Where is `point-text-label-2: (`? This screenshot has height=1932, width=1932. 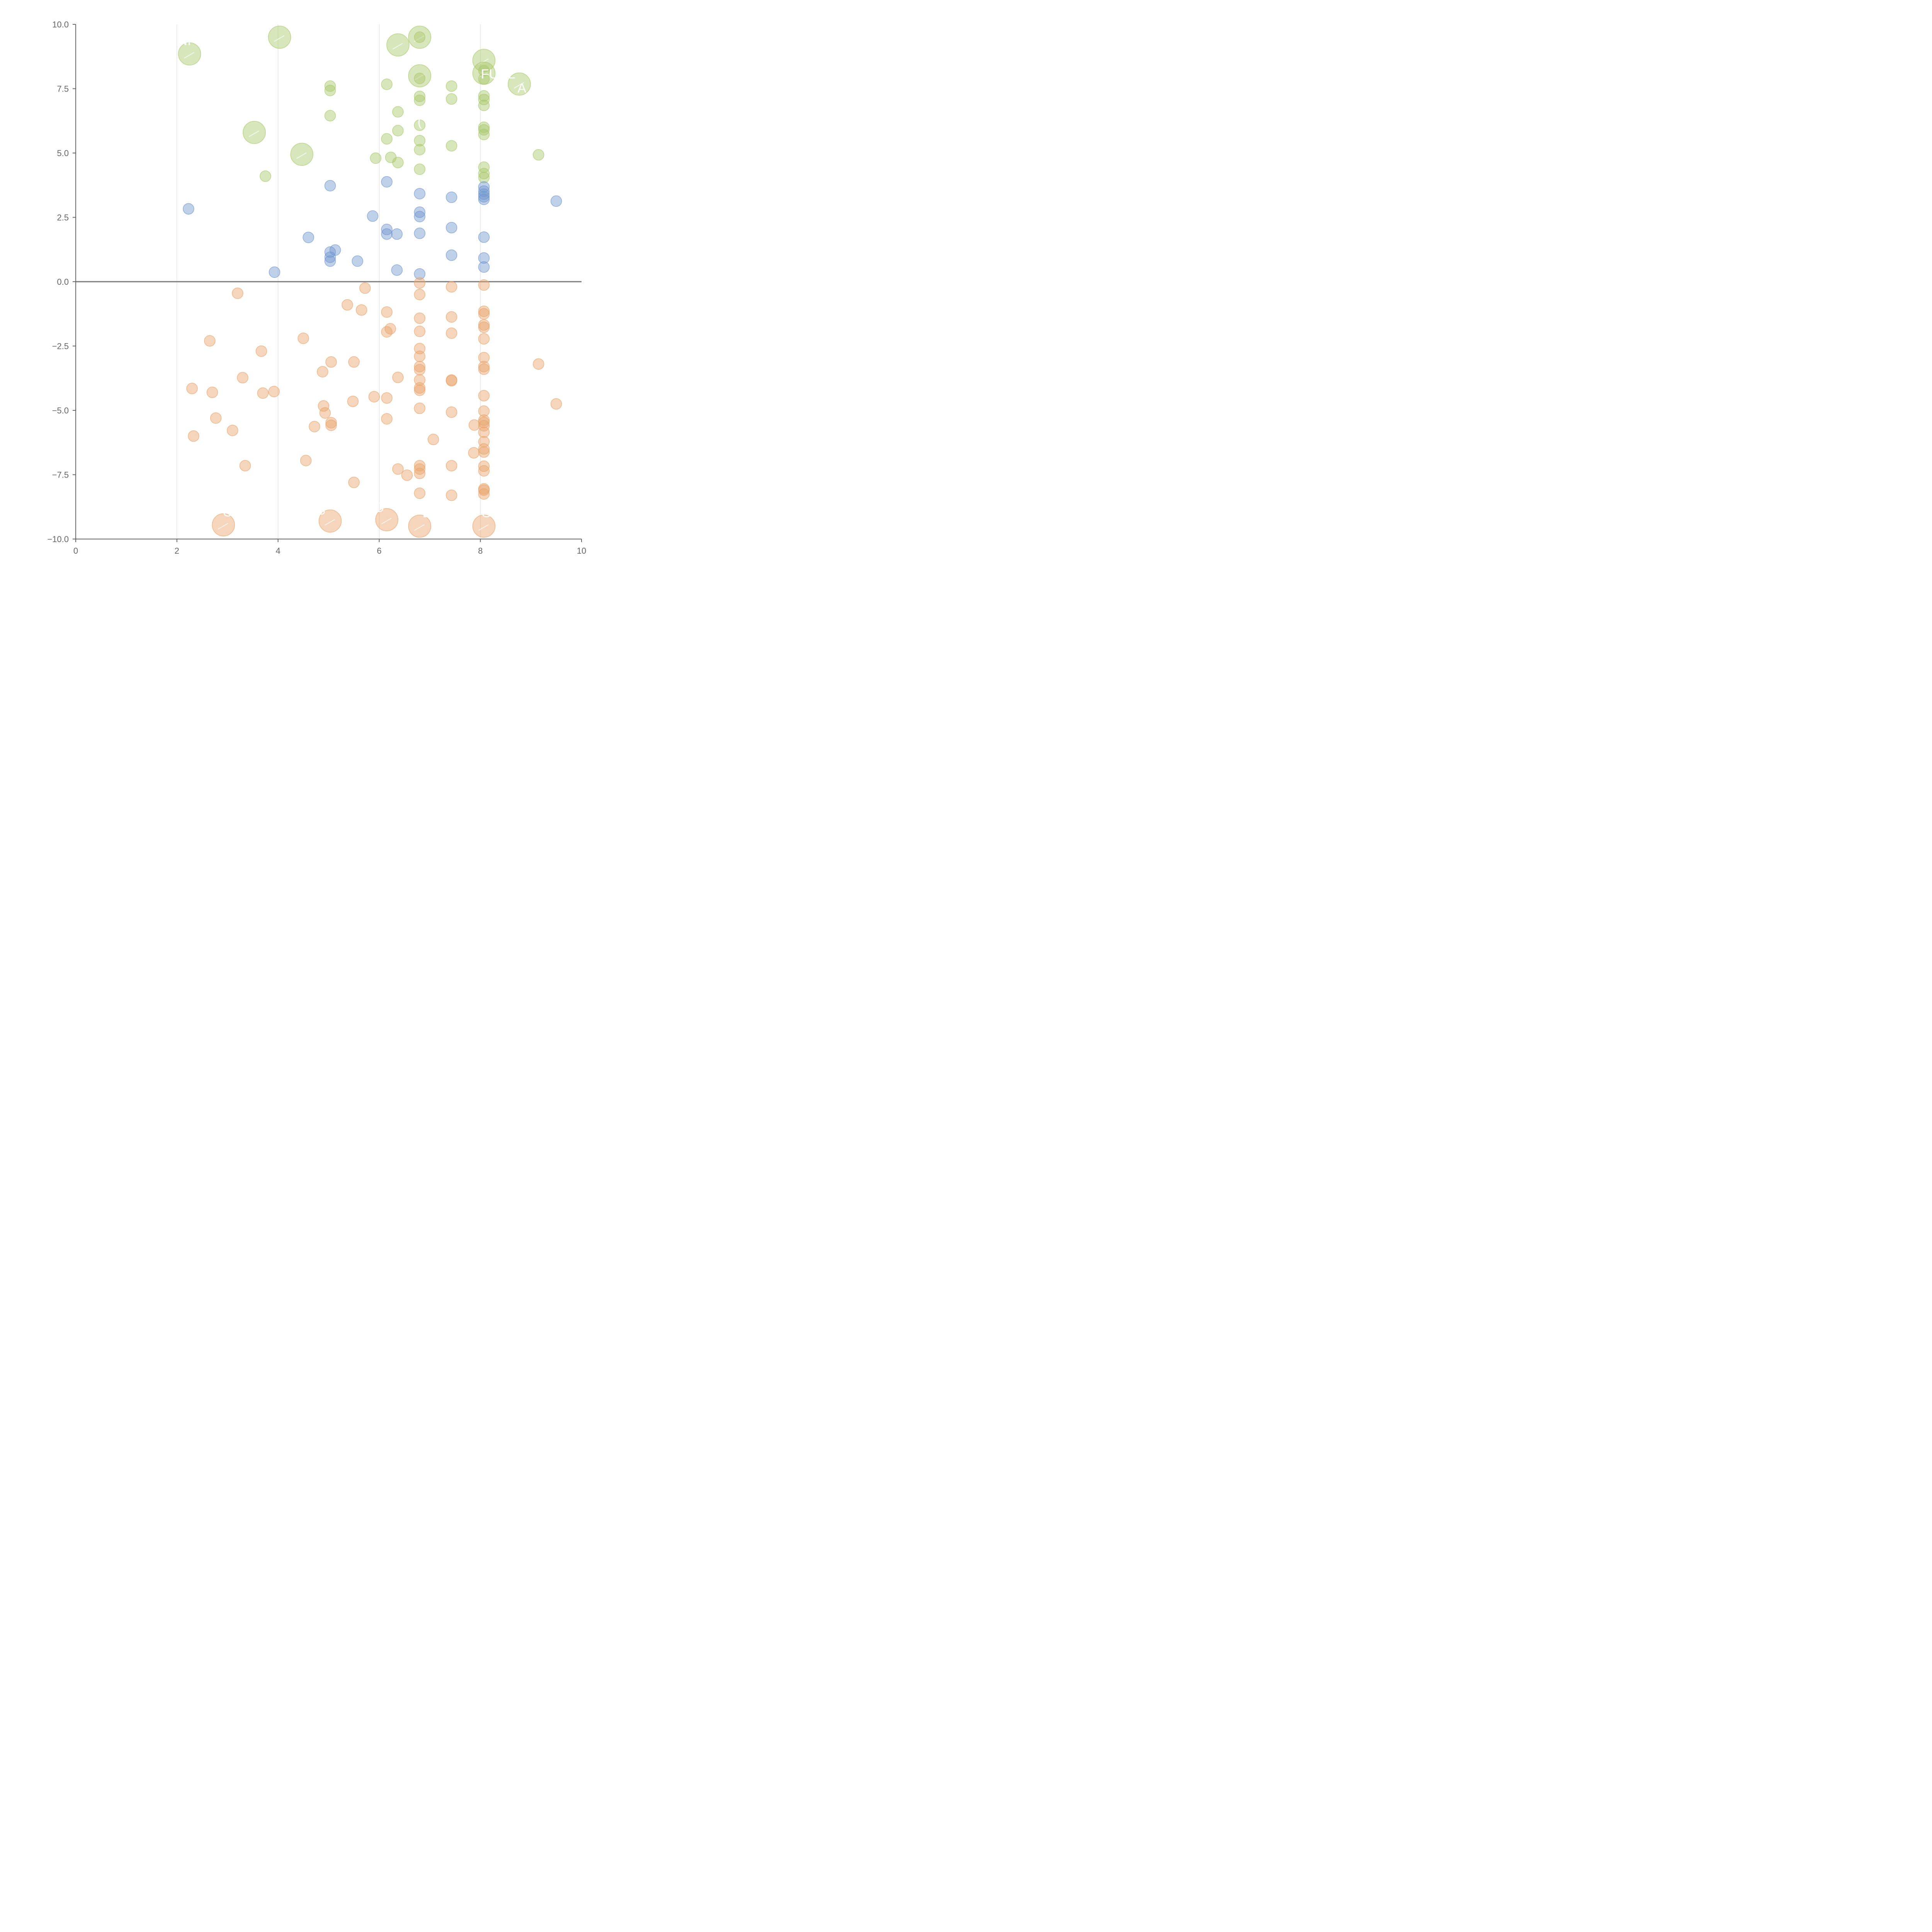
point-text-label-2: ( is located at coordinates (420, 121).